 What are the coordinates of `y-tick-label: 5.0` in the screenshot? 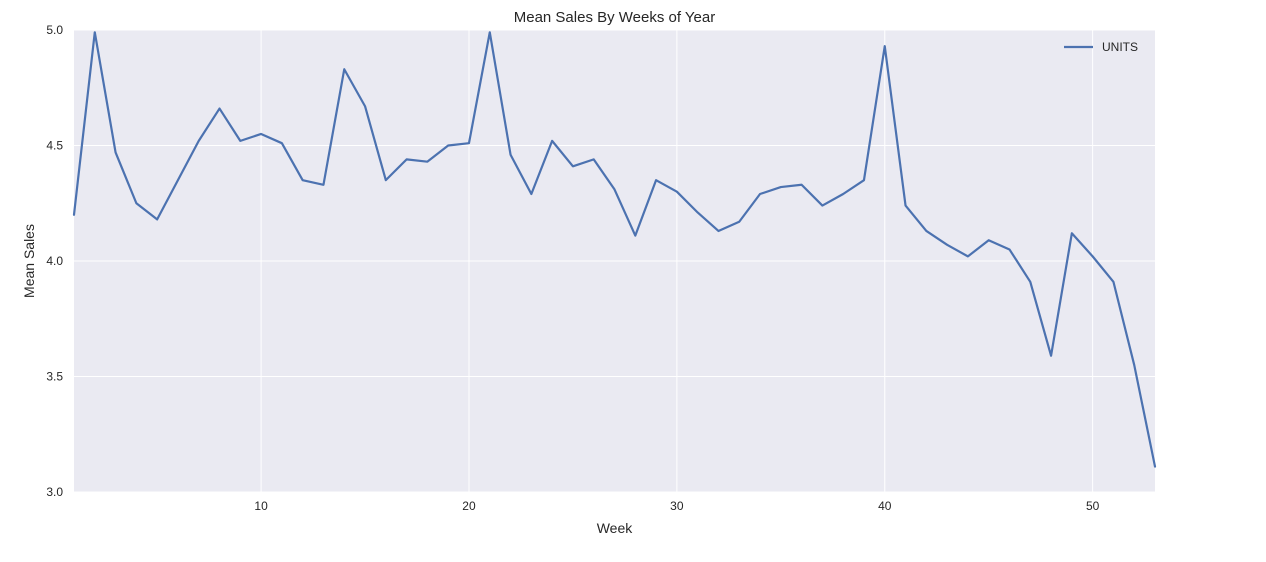 It's located at (54, 30).